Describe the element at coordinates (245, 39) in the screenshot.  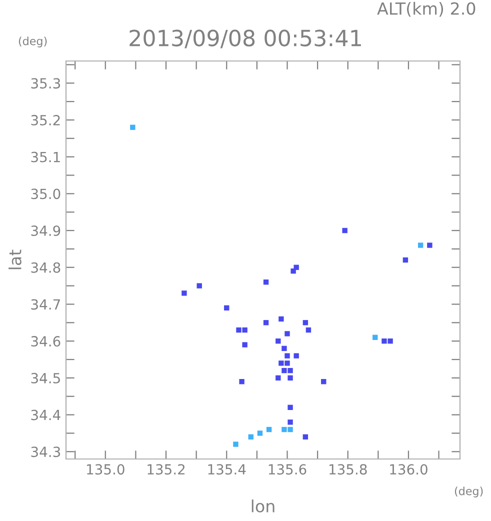
I see `chart-title: 2013/09/08 00:53:41` at that location.